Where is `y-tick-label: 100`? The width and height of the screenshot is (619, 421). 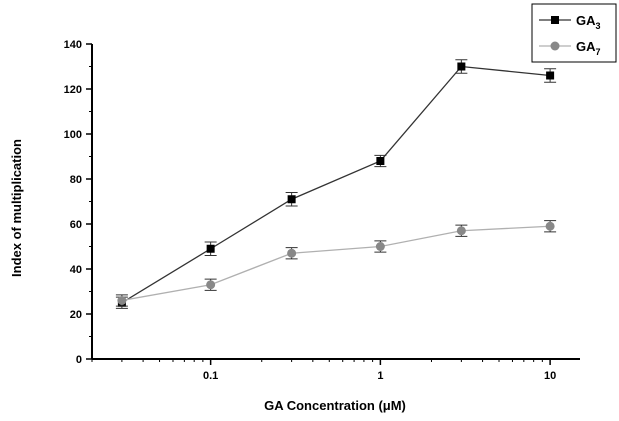
y-tick-label: 100 is located at coordinates (73, 135).